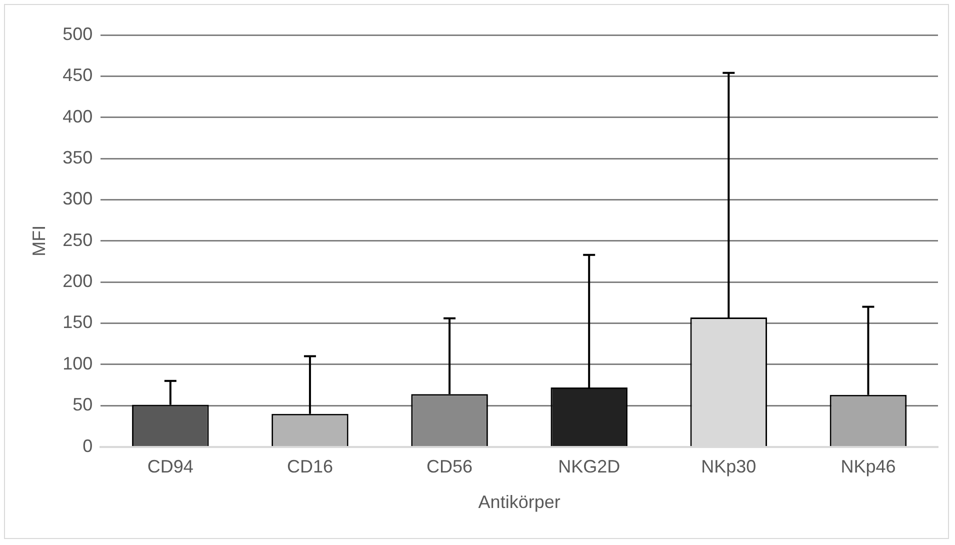  Describe the element at coordinates (77, 158) in the screenshot. I see `y-tick-label: 350` at that location.